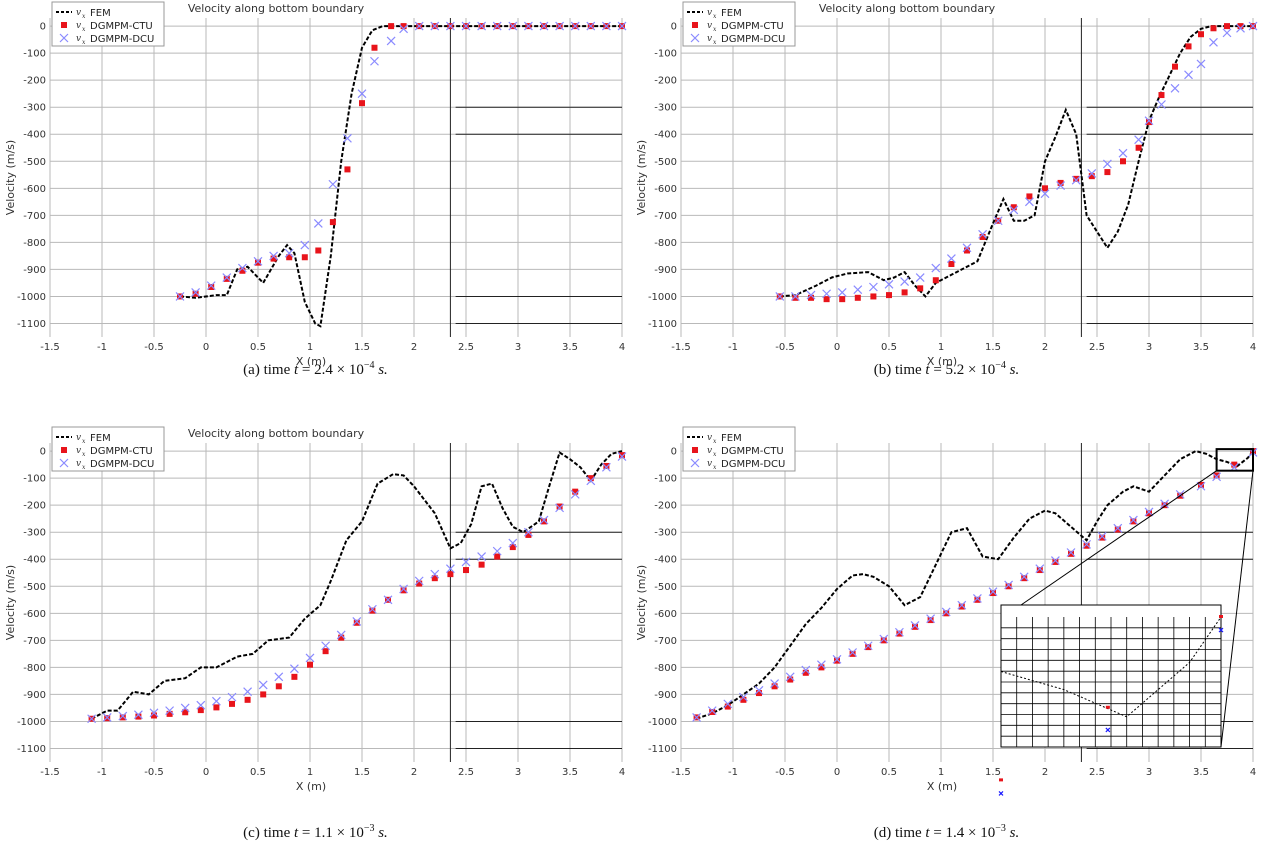 Image resolution: width=1262 pixels, height=851 pixels. I want to click on y-tick-label: -700, so click(34, 641).